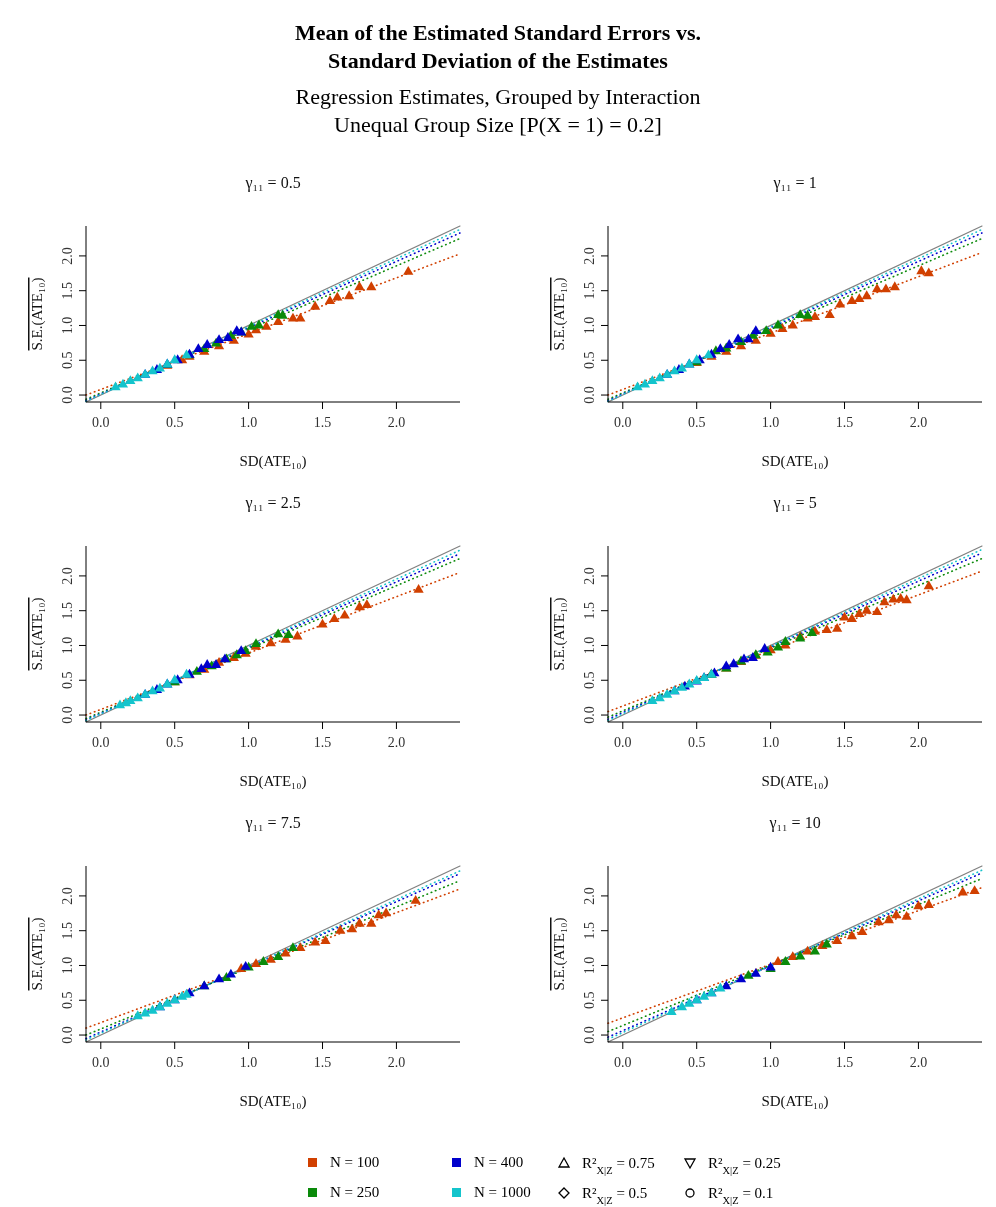 This screenshot has width=996, height=1207. I want to click on text: Regression Estimates, Grouped by Interaction, so click(498, 96).